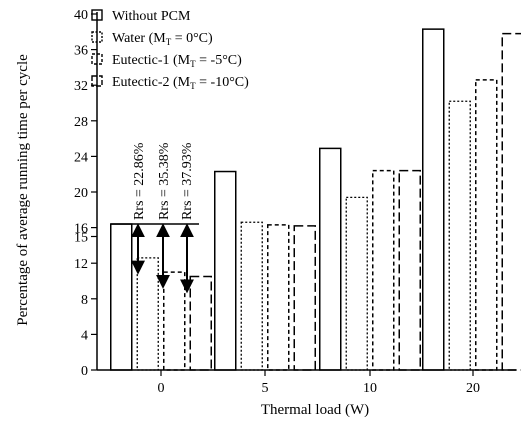 This screenshot has width=521, height=423. I want to click on y-tick-label: 8, so click(84, 300).